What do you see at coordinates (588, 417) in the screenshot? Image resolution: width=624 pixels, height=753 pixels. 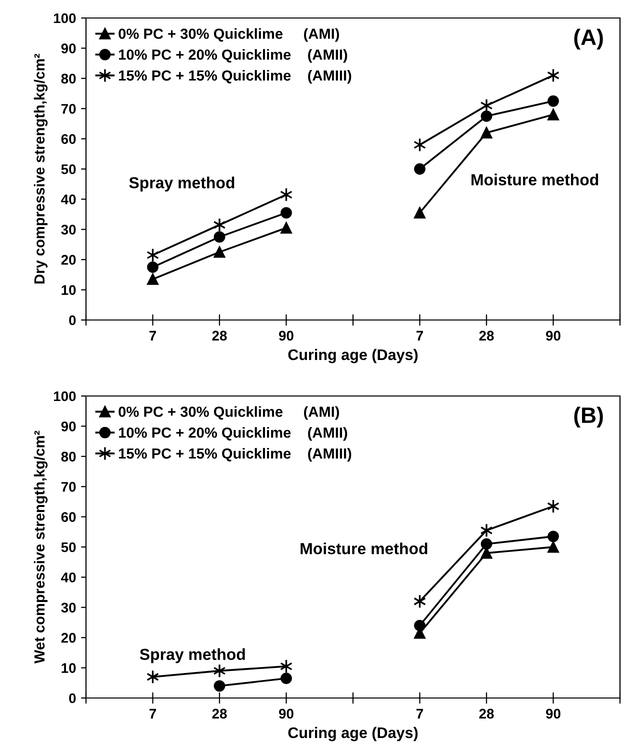 I see `annotation: (B)` at bounding box center [588, 417].